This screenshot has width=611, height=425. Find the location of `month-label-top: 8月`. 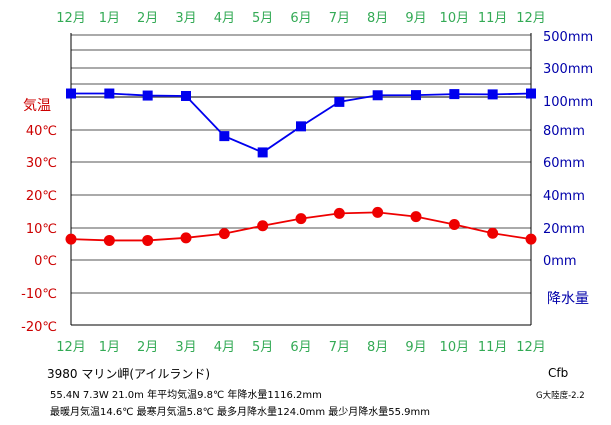

month-label-top: 8月 is located at coordinates (377, 18).